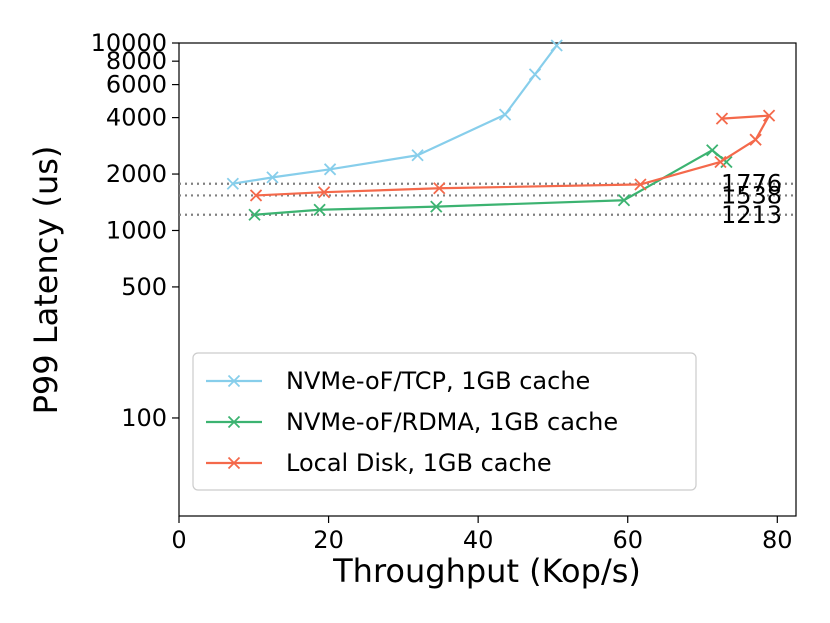  Describe the element at coordinates (136, 230) in the screenshot. I see `y-tick-label: 1000` at that location.